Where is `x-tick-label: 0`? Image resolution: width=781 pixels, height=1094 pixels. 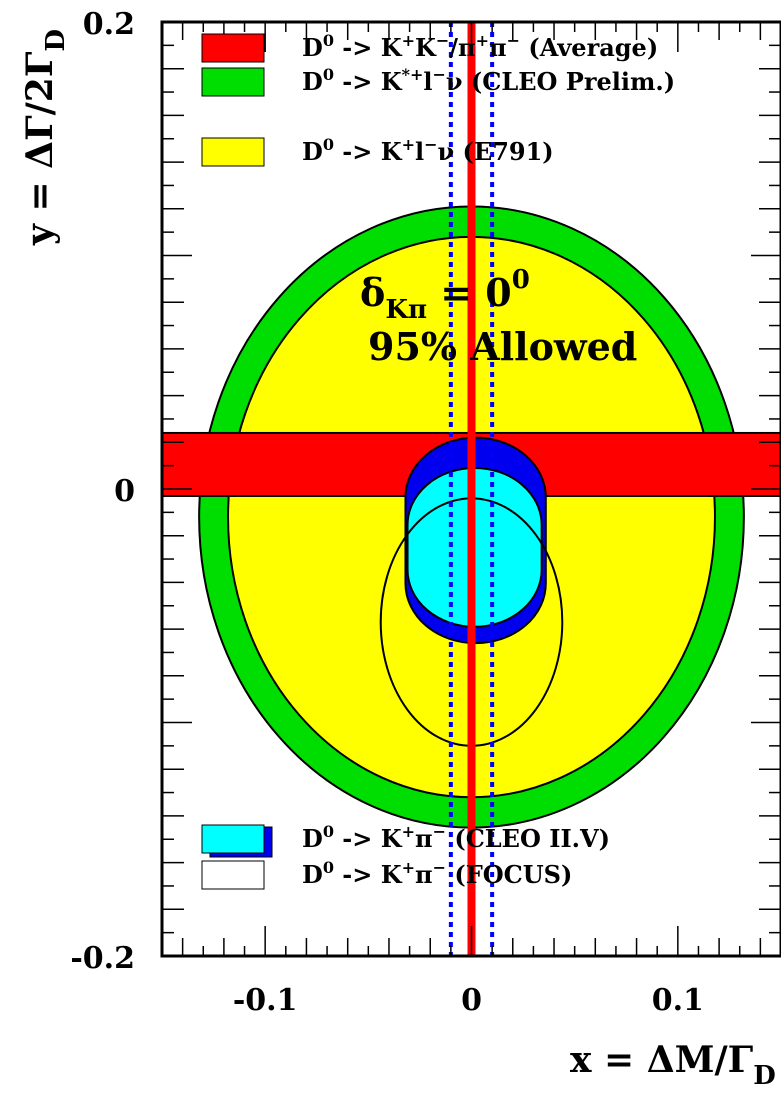
x-tick-label: 0 is located at coordinates (471, 1000).